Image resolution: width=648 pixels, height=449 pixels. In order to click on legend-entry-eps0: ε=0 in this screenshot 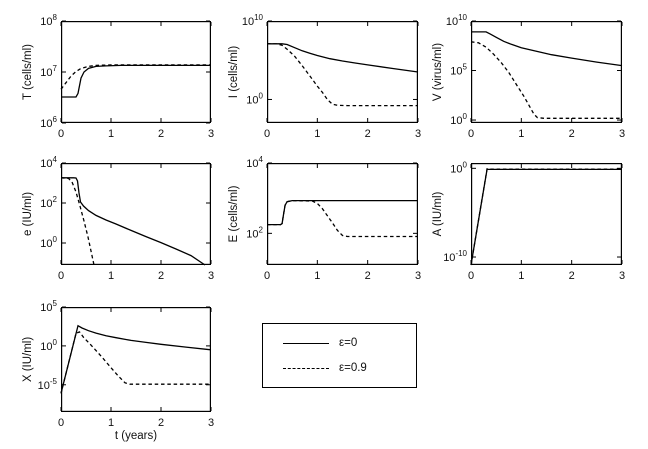, I will do `click(349, 343)`.